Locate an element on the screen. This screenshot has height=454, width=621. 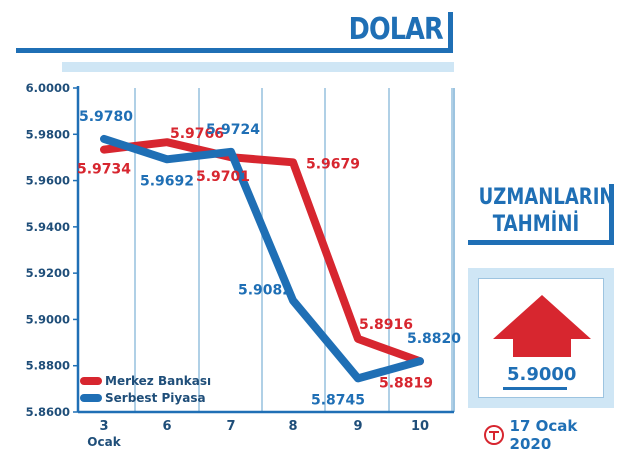
y-tick-label-3: 5.9200 is located at coordinates (48, 273).